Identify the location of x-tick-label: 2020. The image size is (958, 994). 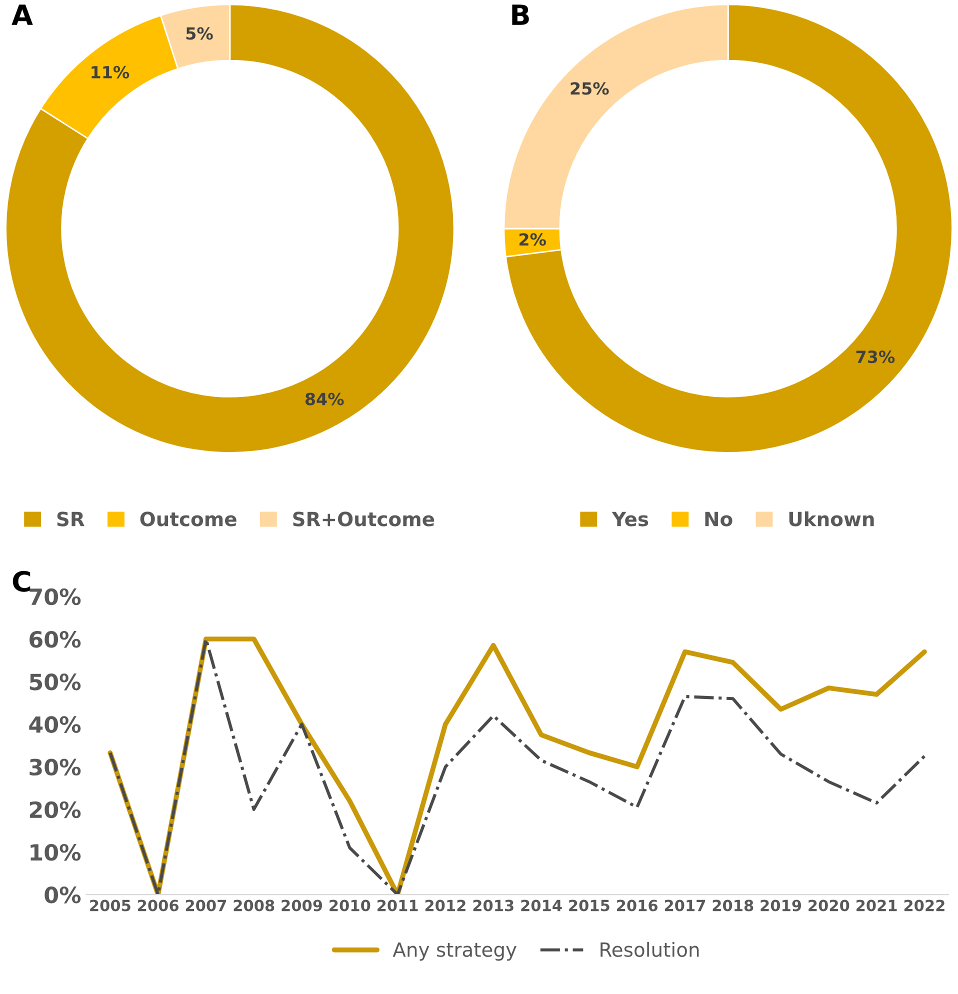
(829, 906).